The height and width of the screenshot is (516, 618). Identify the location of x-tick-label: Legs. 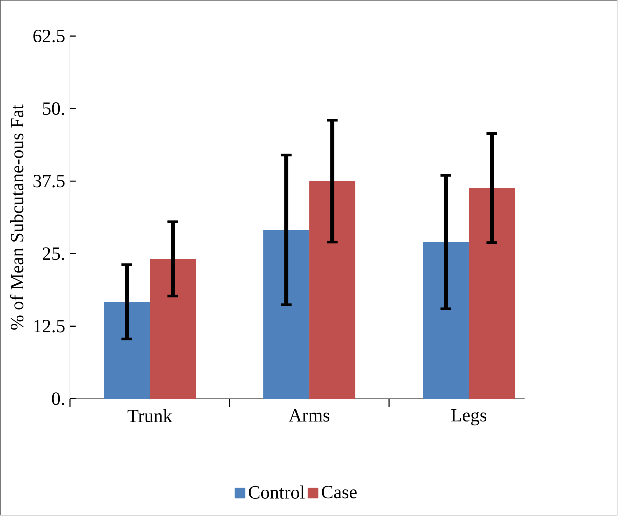
(469, 417).